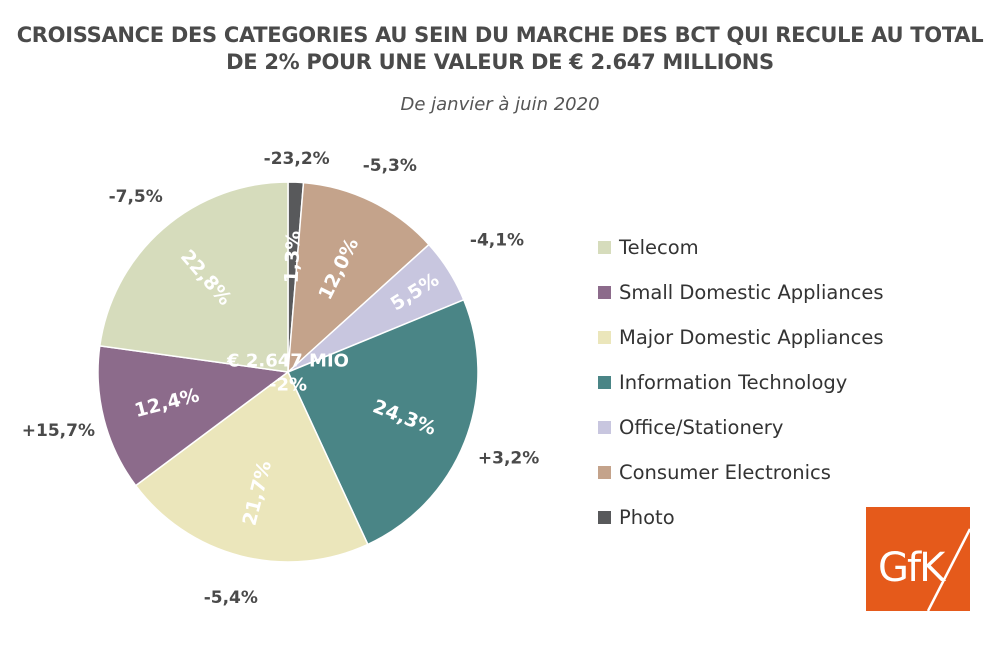 This screenshot has height=647, width=1000. What do you see at coordinates (293, 257) in the screenshot?
I see `slice-share-label: 1,3%` at bounding box center [293, 257].